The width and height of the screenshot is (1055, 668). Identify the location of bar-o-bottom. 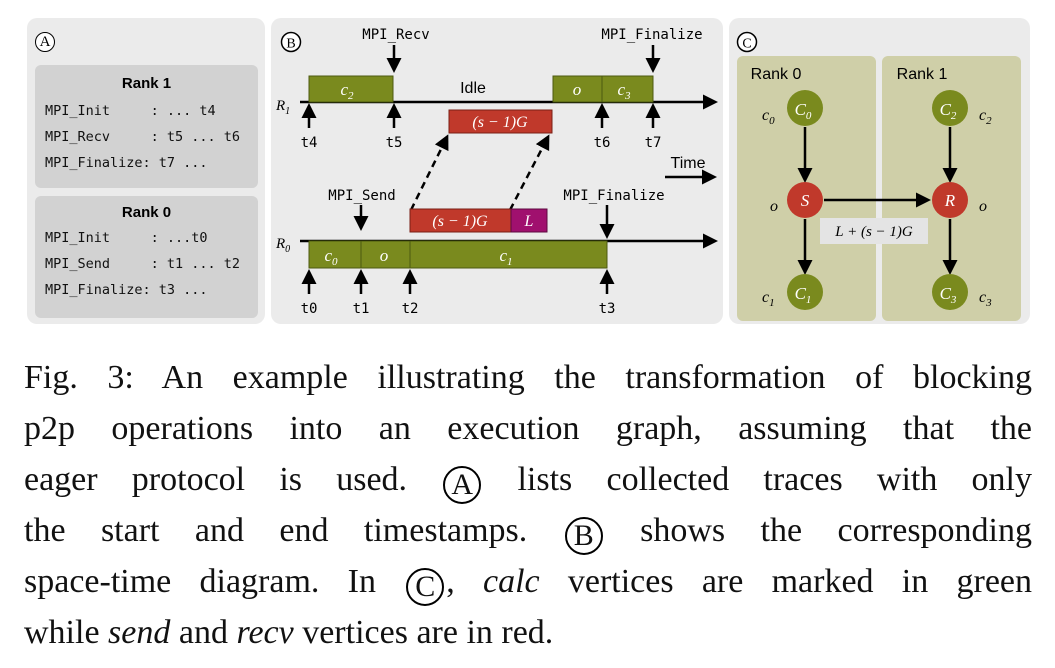
(385, 254).